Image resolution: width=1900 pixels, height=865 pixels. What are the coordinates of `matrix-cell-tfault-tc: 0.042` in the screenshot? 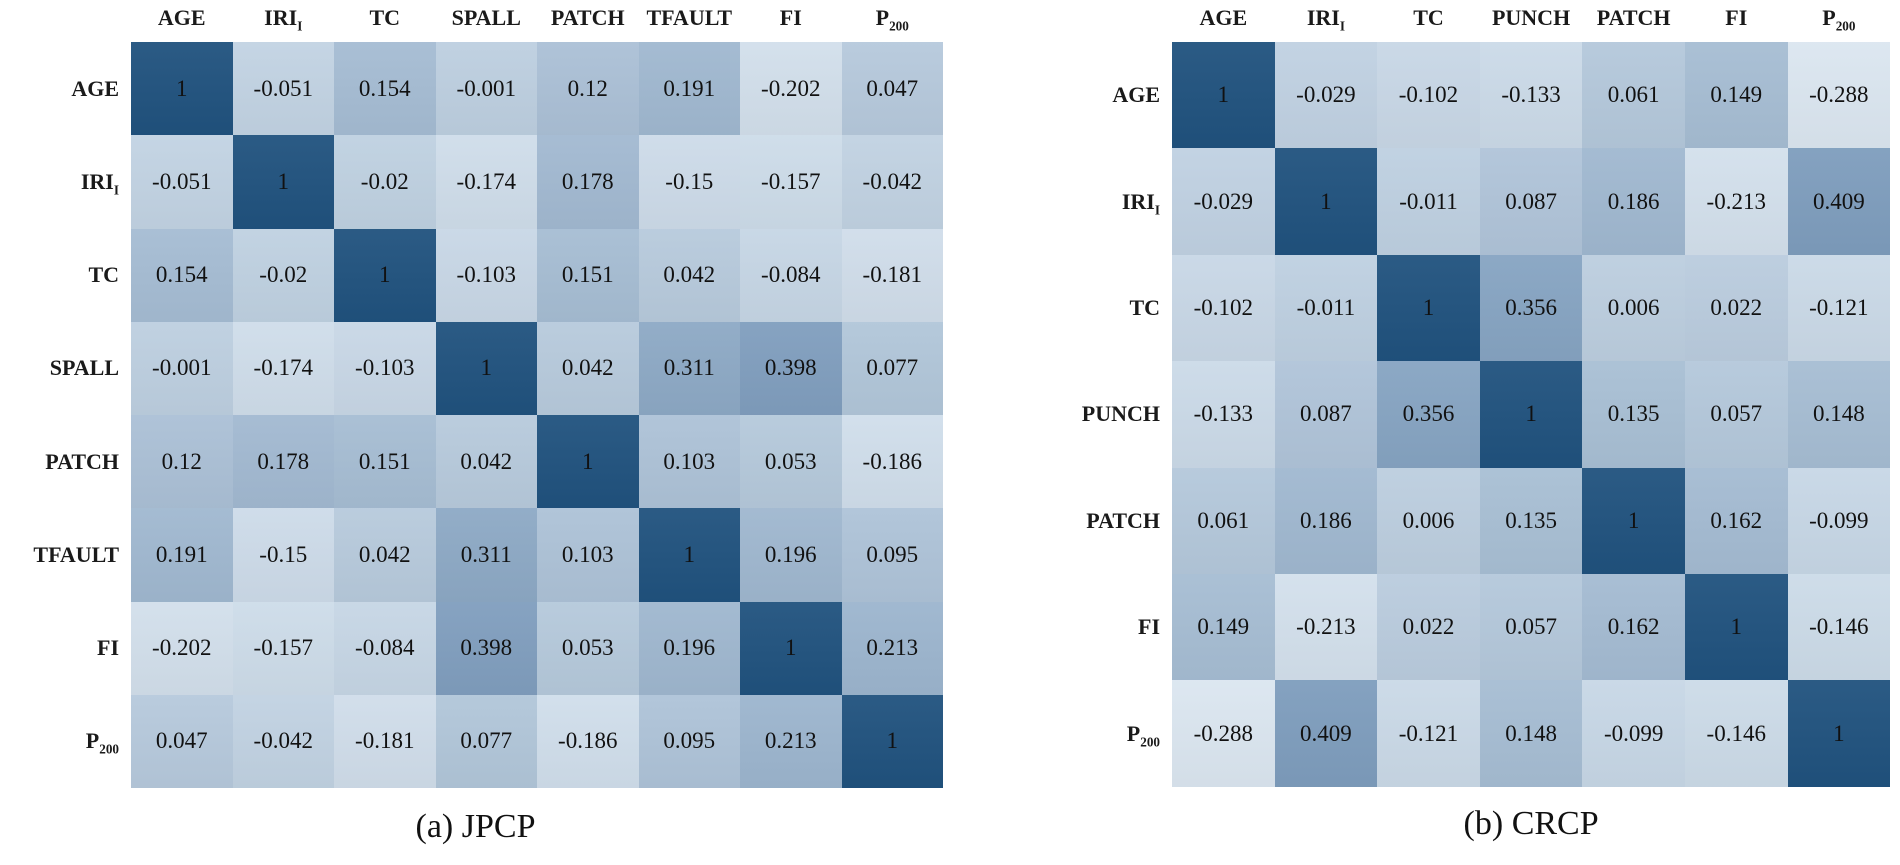 It's located at (385, 555).